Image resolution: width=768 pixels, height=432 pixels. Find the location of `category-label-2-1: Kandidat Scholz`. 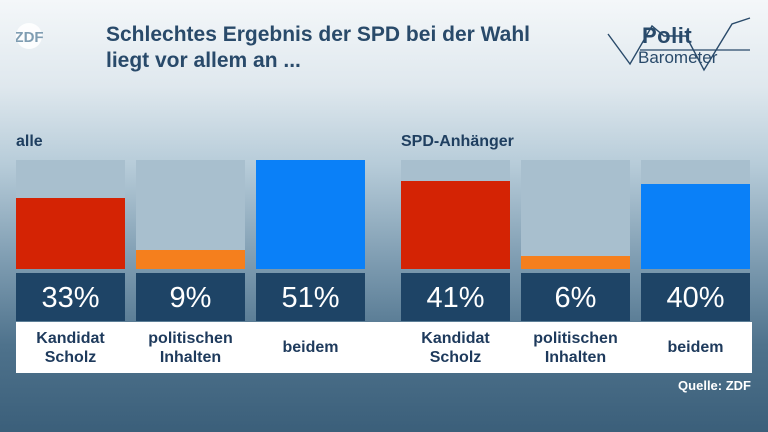

category-label-2-1: Kandidat Scholz is located at coordinates (455, 347).